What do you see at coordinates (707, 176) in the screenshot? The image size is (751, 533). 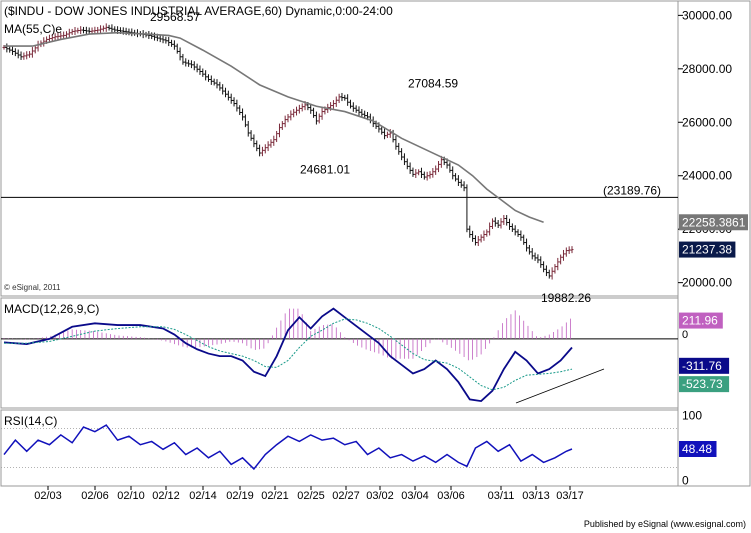 I see `price-y-tick-label: 24000.00` at bounding box center [707, 176].